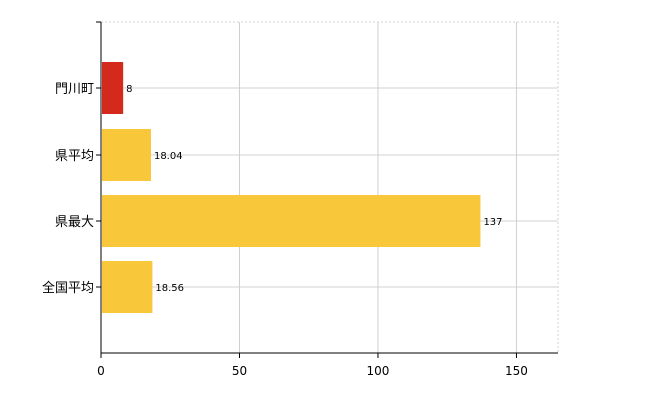 This screenshot has width=650, height=400. What do you see at coordinates (492, 222) in the screenshot?
I see `data-label: 137` at bounding box center [492, 222].